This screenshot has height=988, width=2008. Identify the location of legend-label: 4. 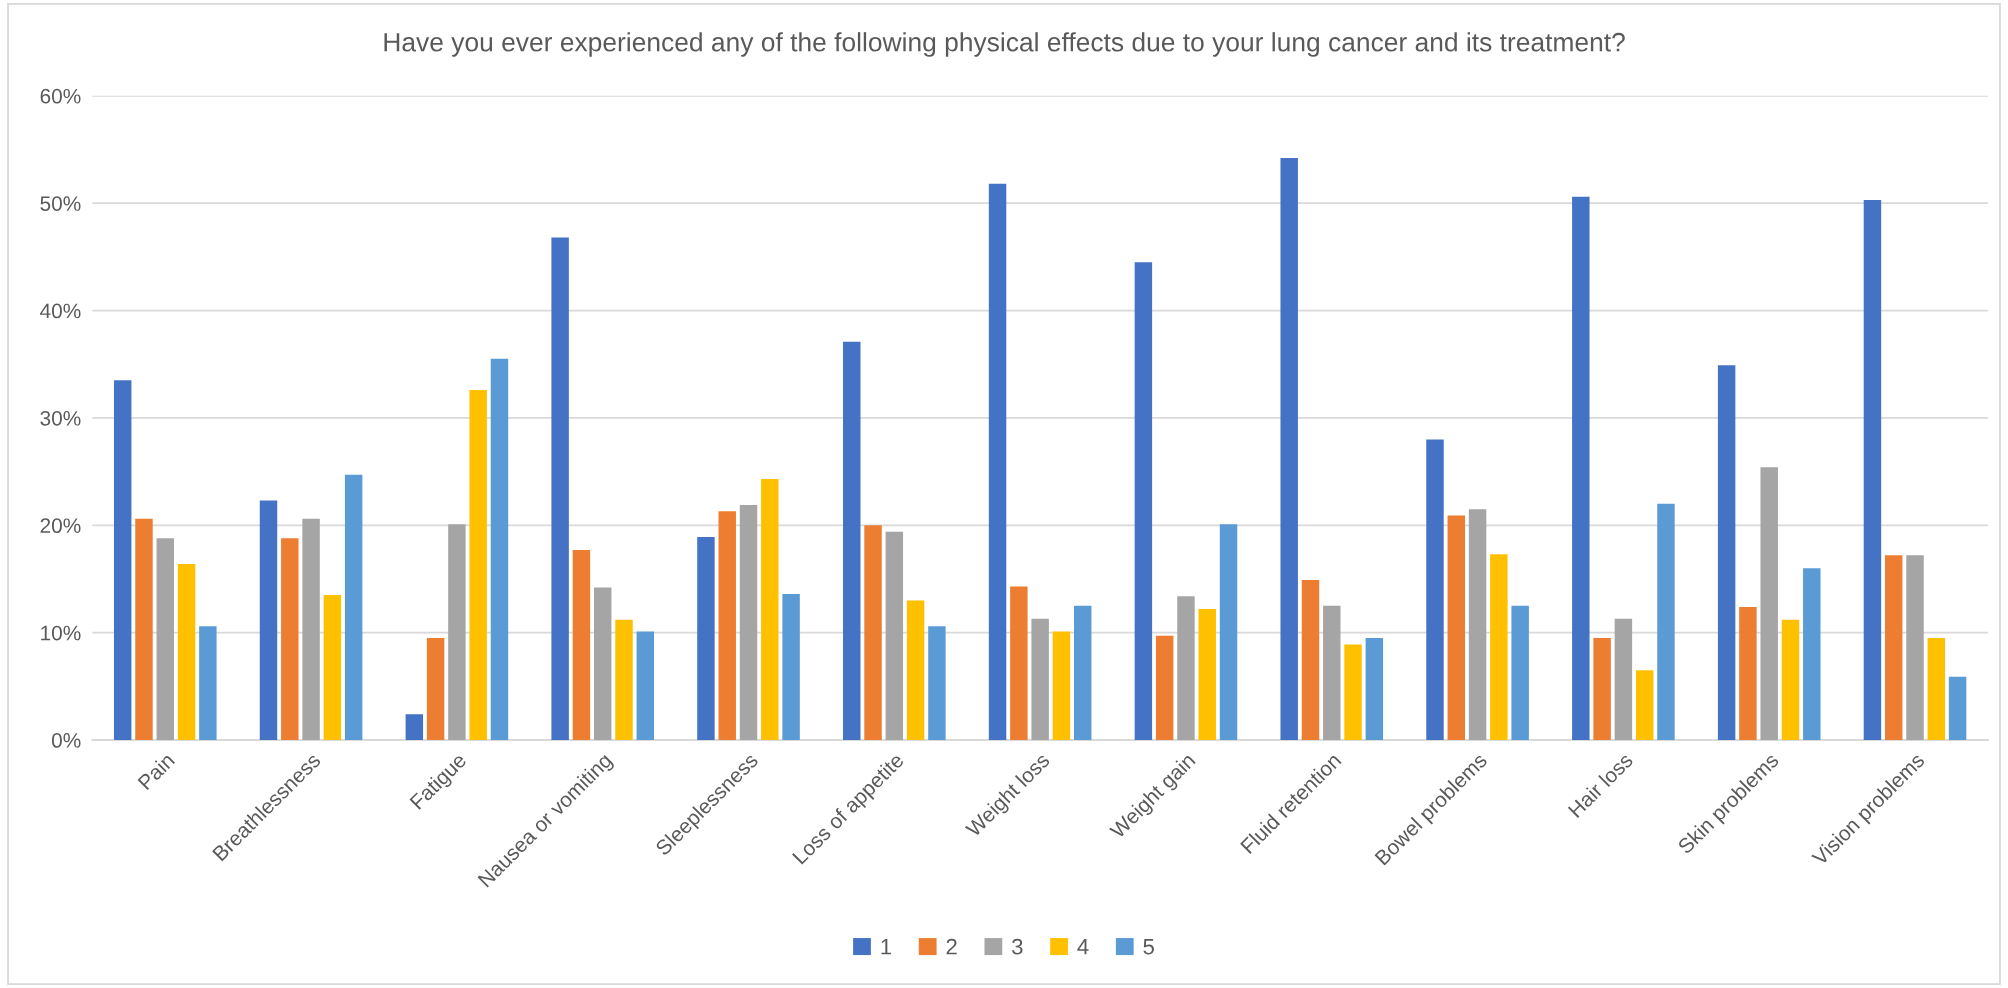
(1083, 947).